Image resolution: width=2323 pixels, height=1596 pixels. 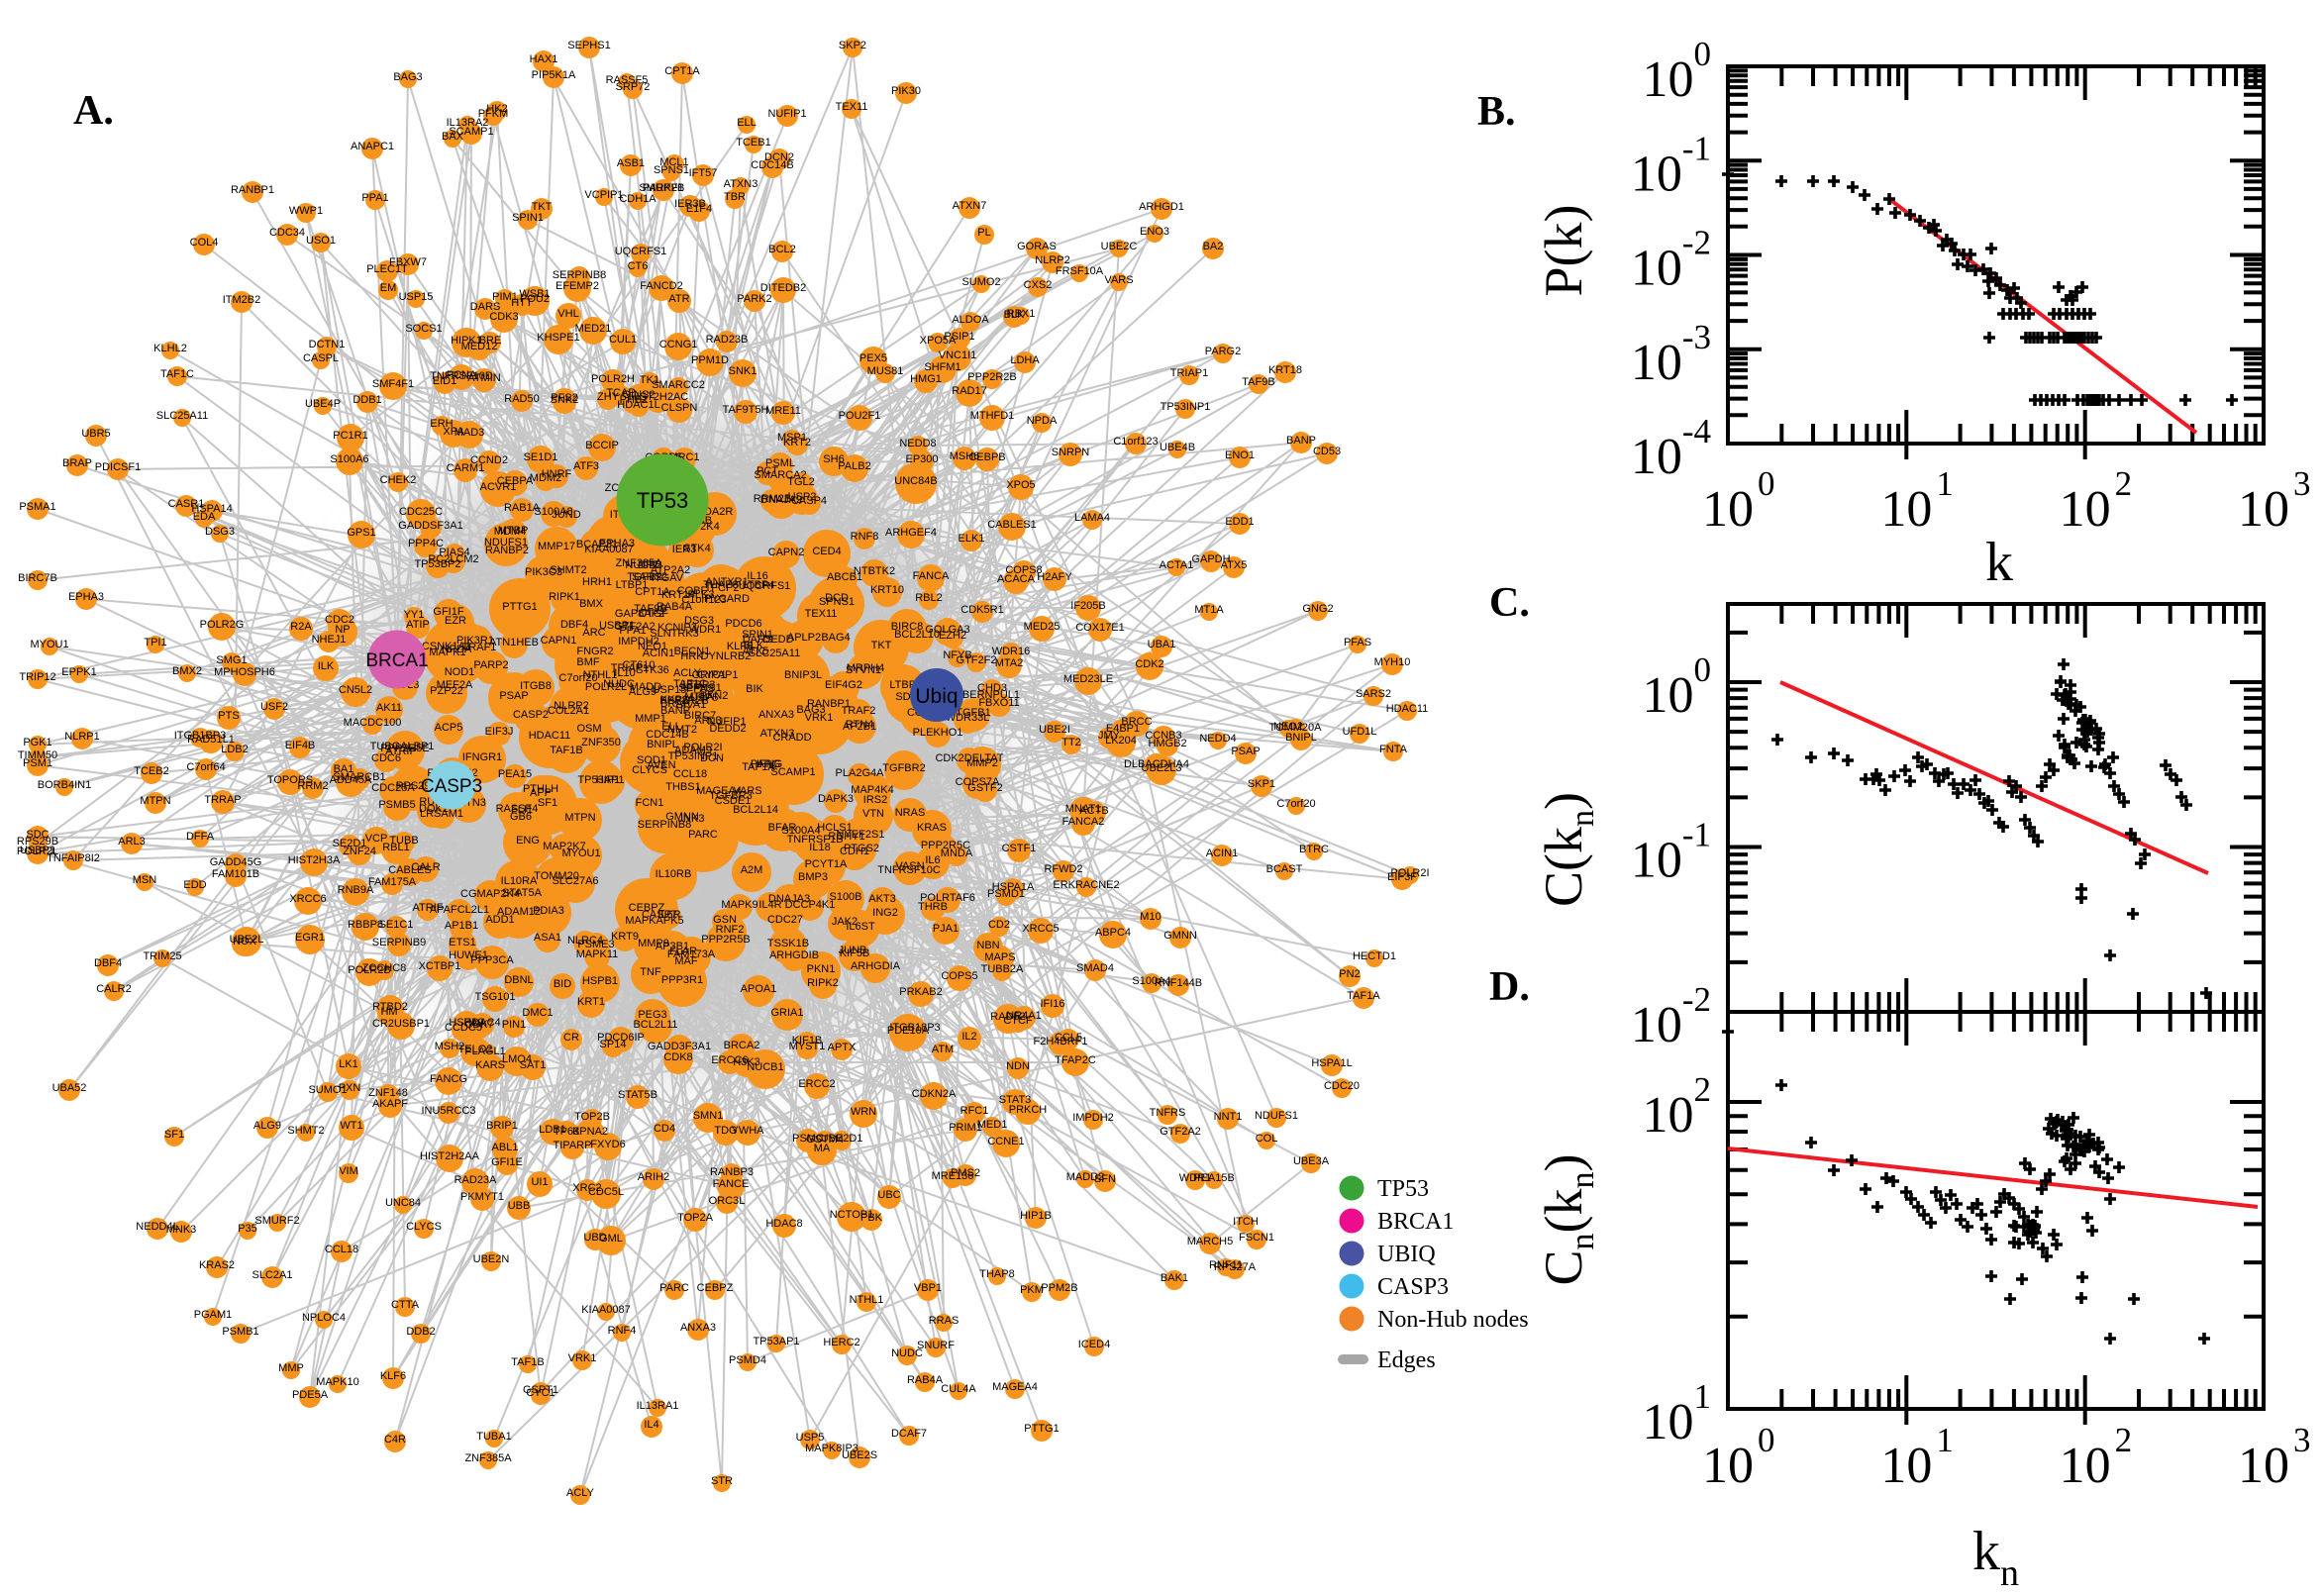 I want to click on svg-text: BCL2, so click(x=782, y=250).